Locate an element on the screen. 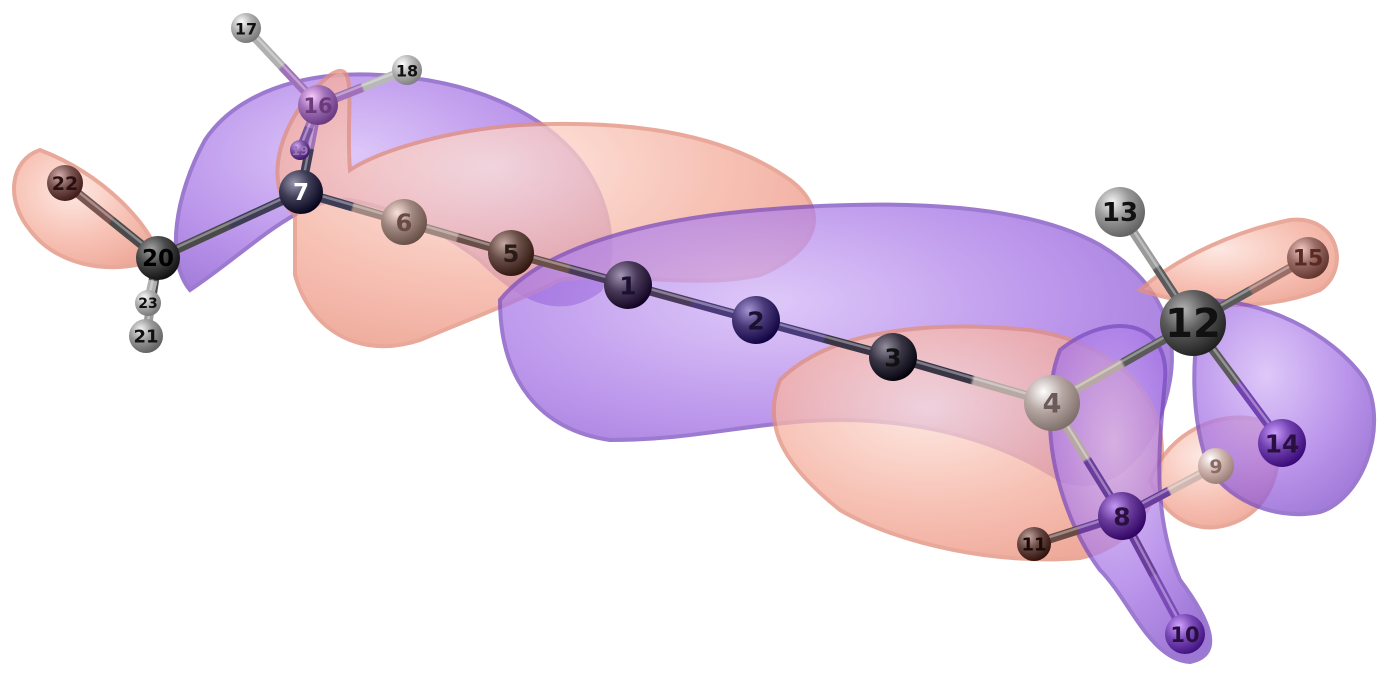  atom-label-17: 17 is located at coordinates (246, 29).